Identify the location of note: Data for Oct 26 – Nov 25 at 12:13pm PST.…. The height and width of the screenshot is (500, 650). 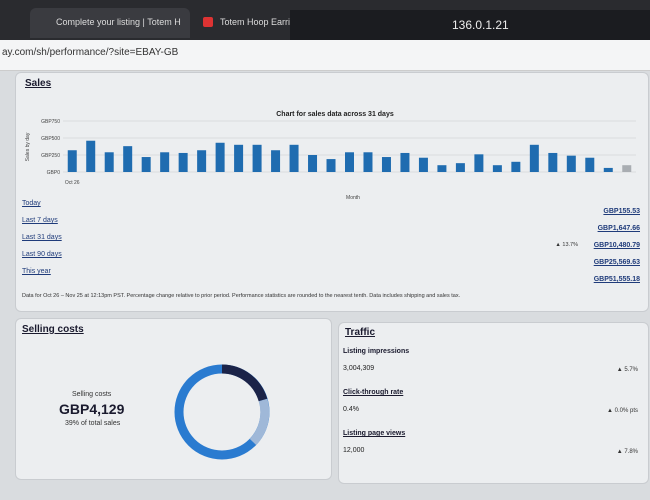
(241, 296).